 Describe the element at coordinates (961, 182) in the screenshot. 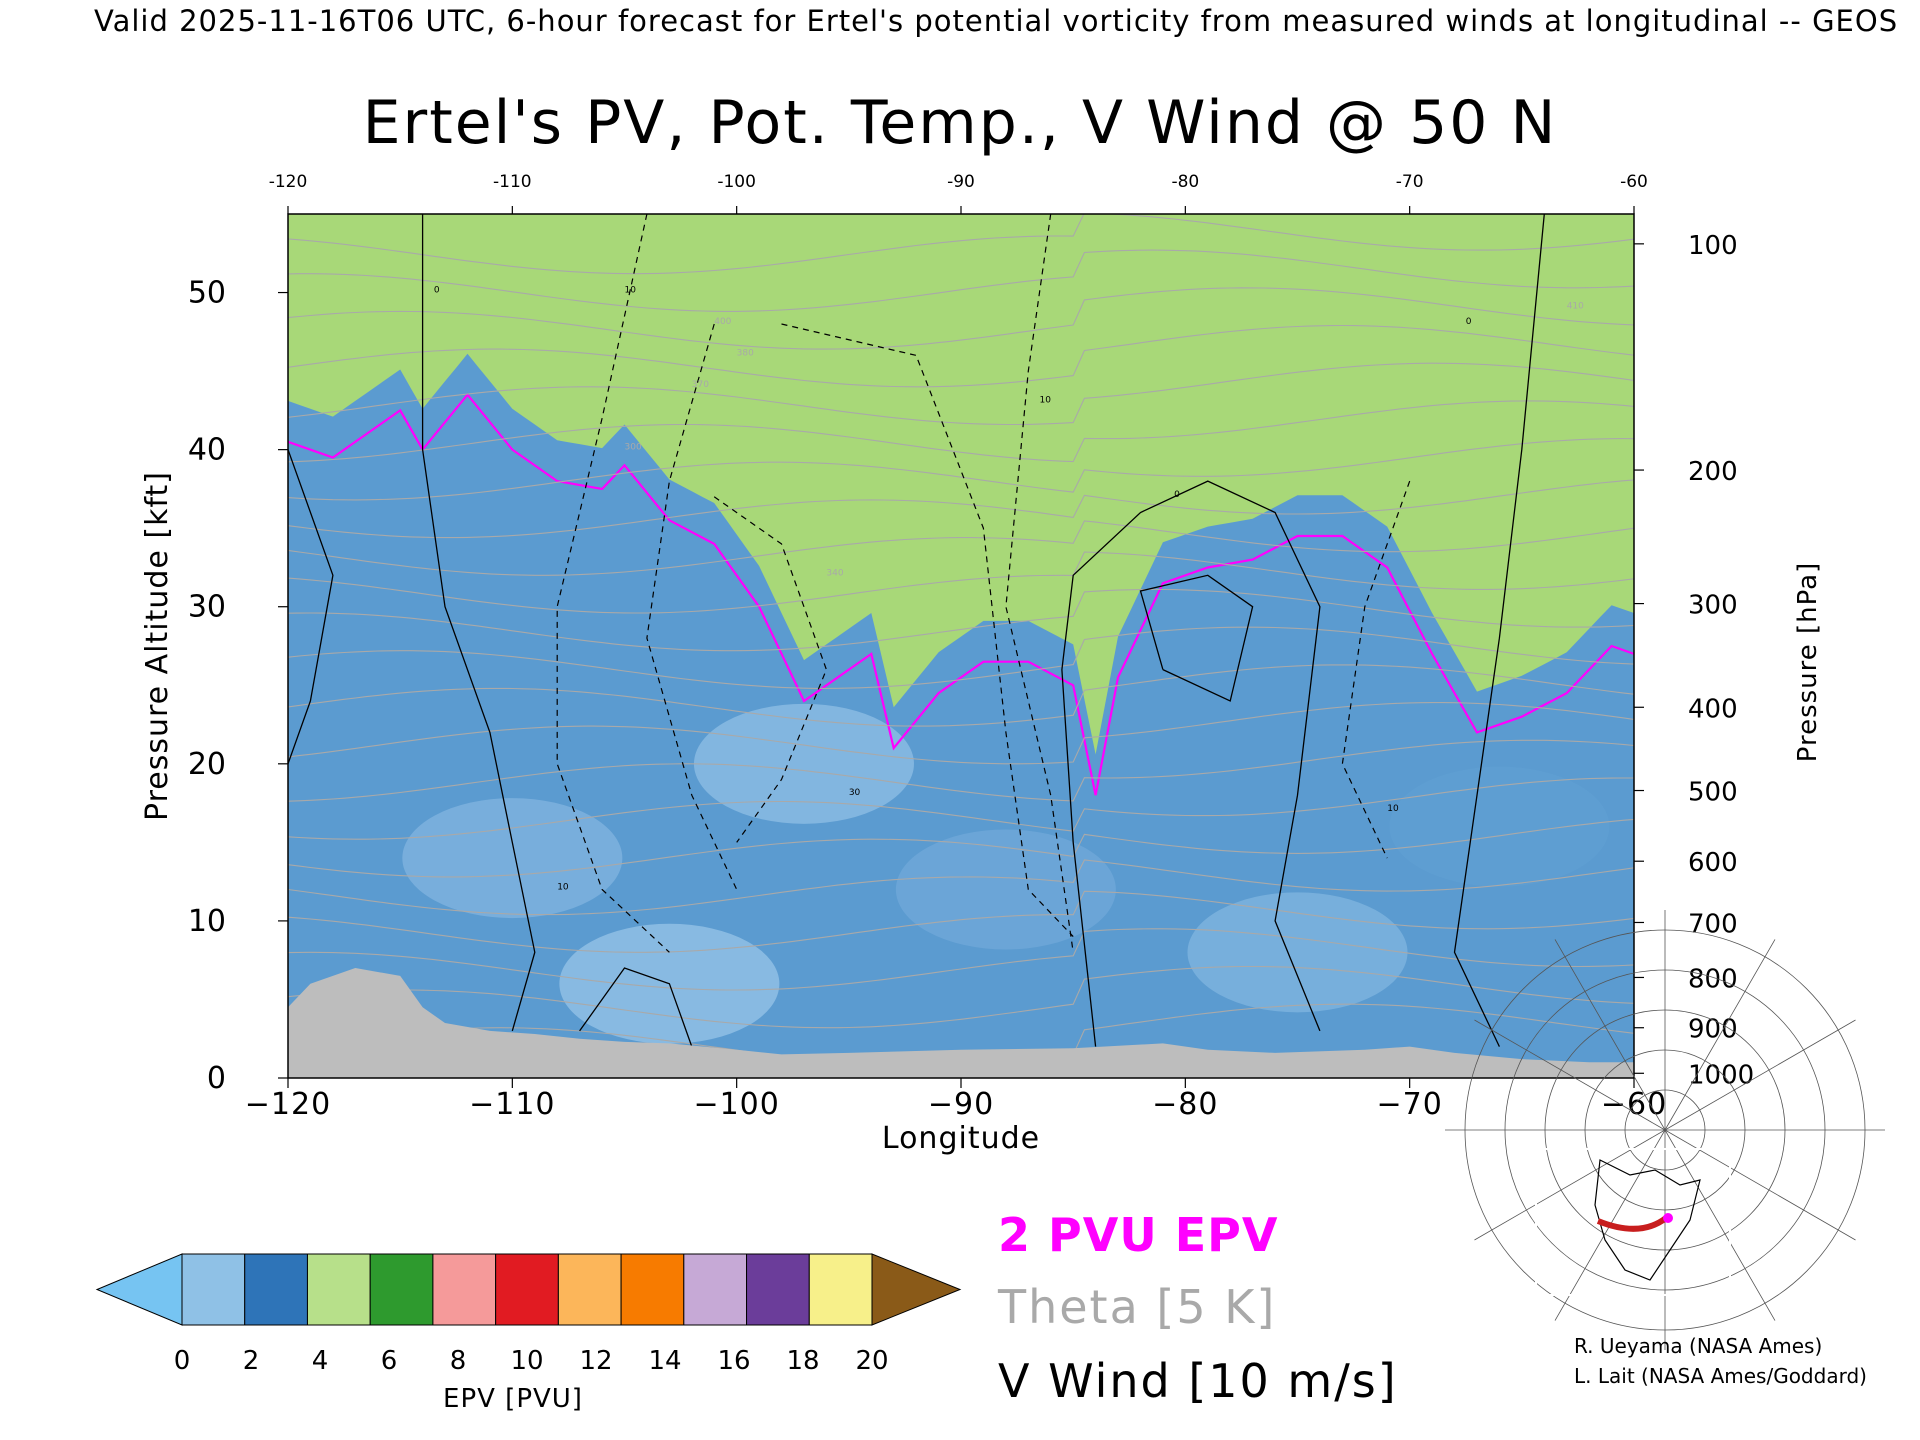

I see `x-tick-label-top: -90` at that location.